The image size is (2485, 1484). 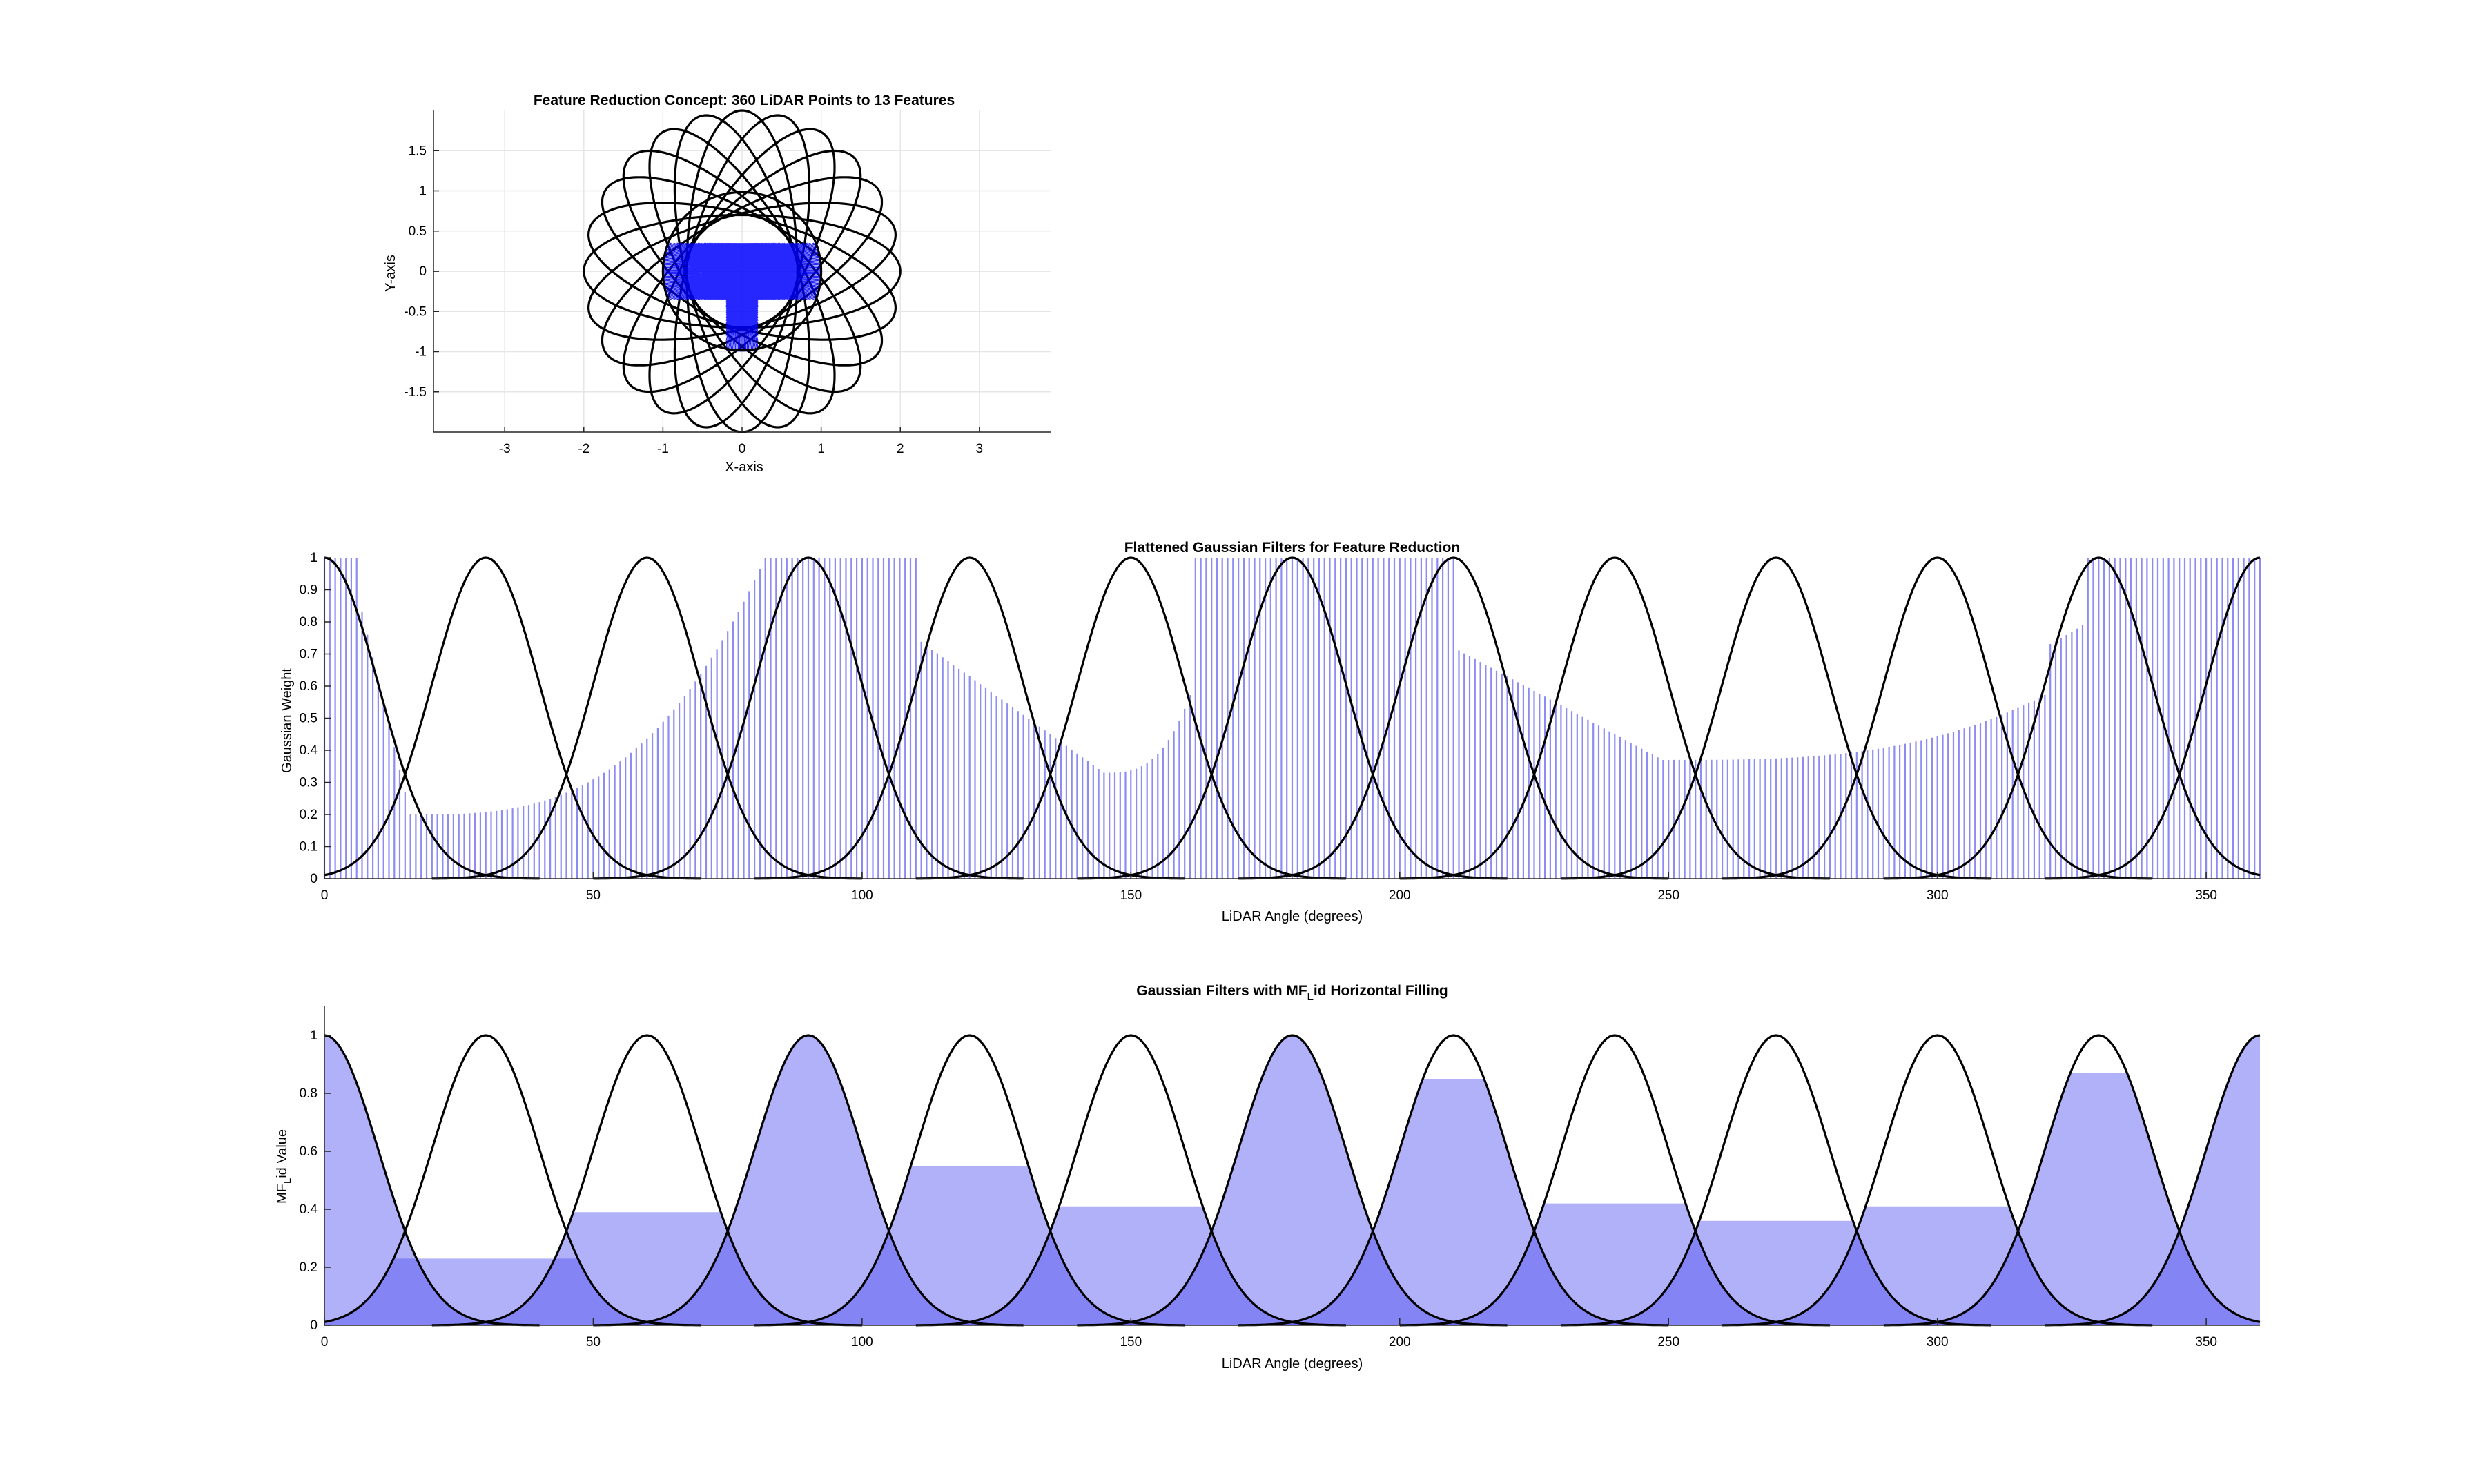 What do you see at coordinates (900, 449) in the screenshot?
I see `x-tick-label: 2` at bounding box center [900, 449].